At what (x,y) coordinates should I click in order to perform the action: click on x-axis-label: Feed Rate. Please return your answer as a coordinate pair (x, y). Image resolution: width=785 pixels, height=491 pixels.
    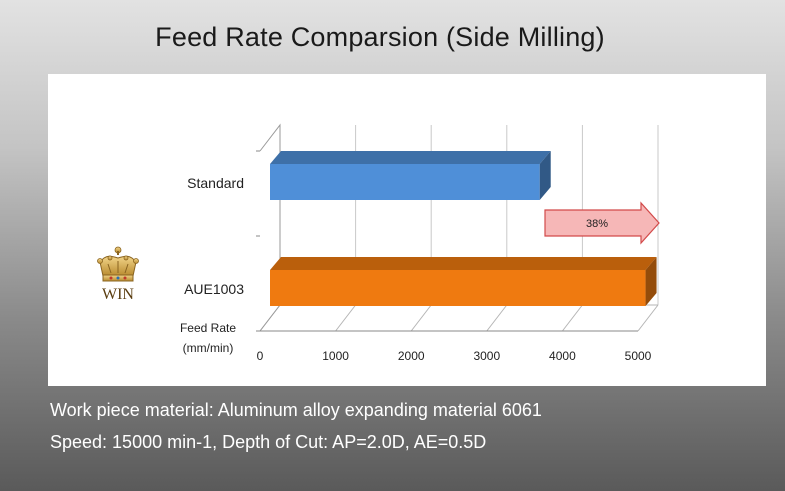
    Looking at the image, I should click on (208, 328).